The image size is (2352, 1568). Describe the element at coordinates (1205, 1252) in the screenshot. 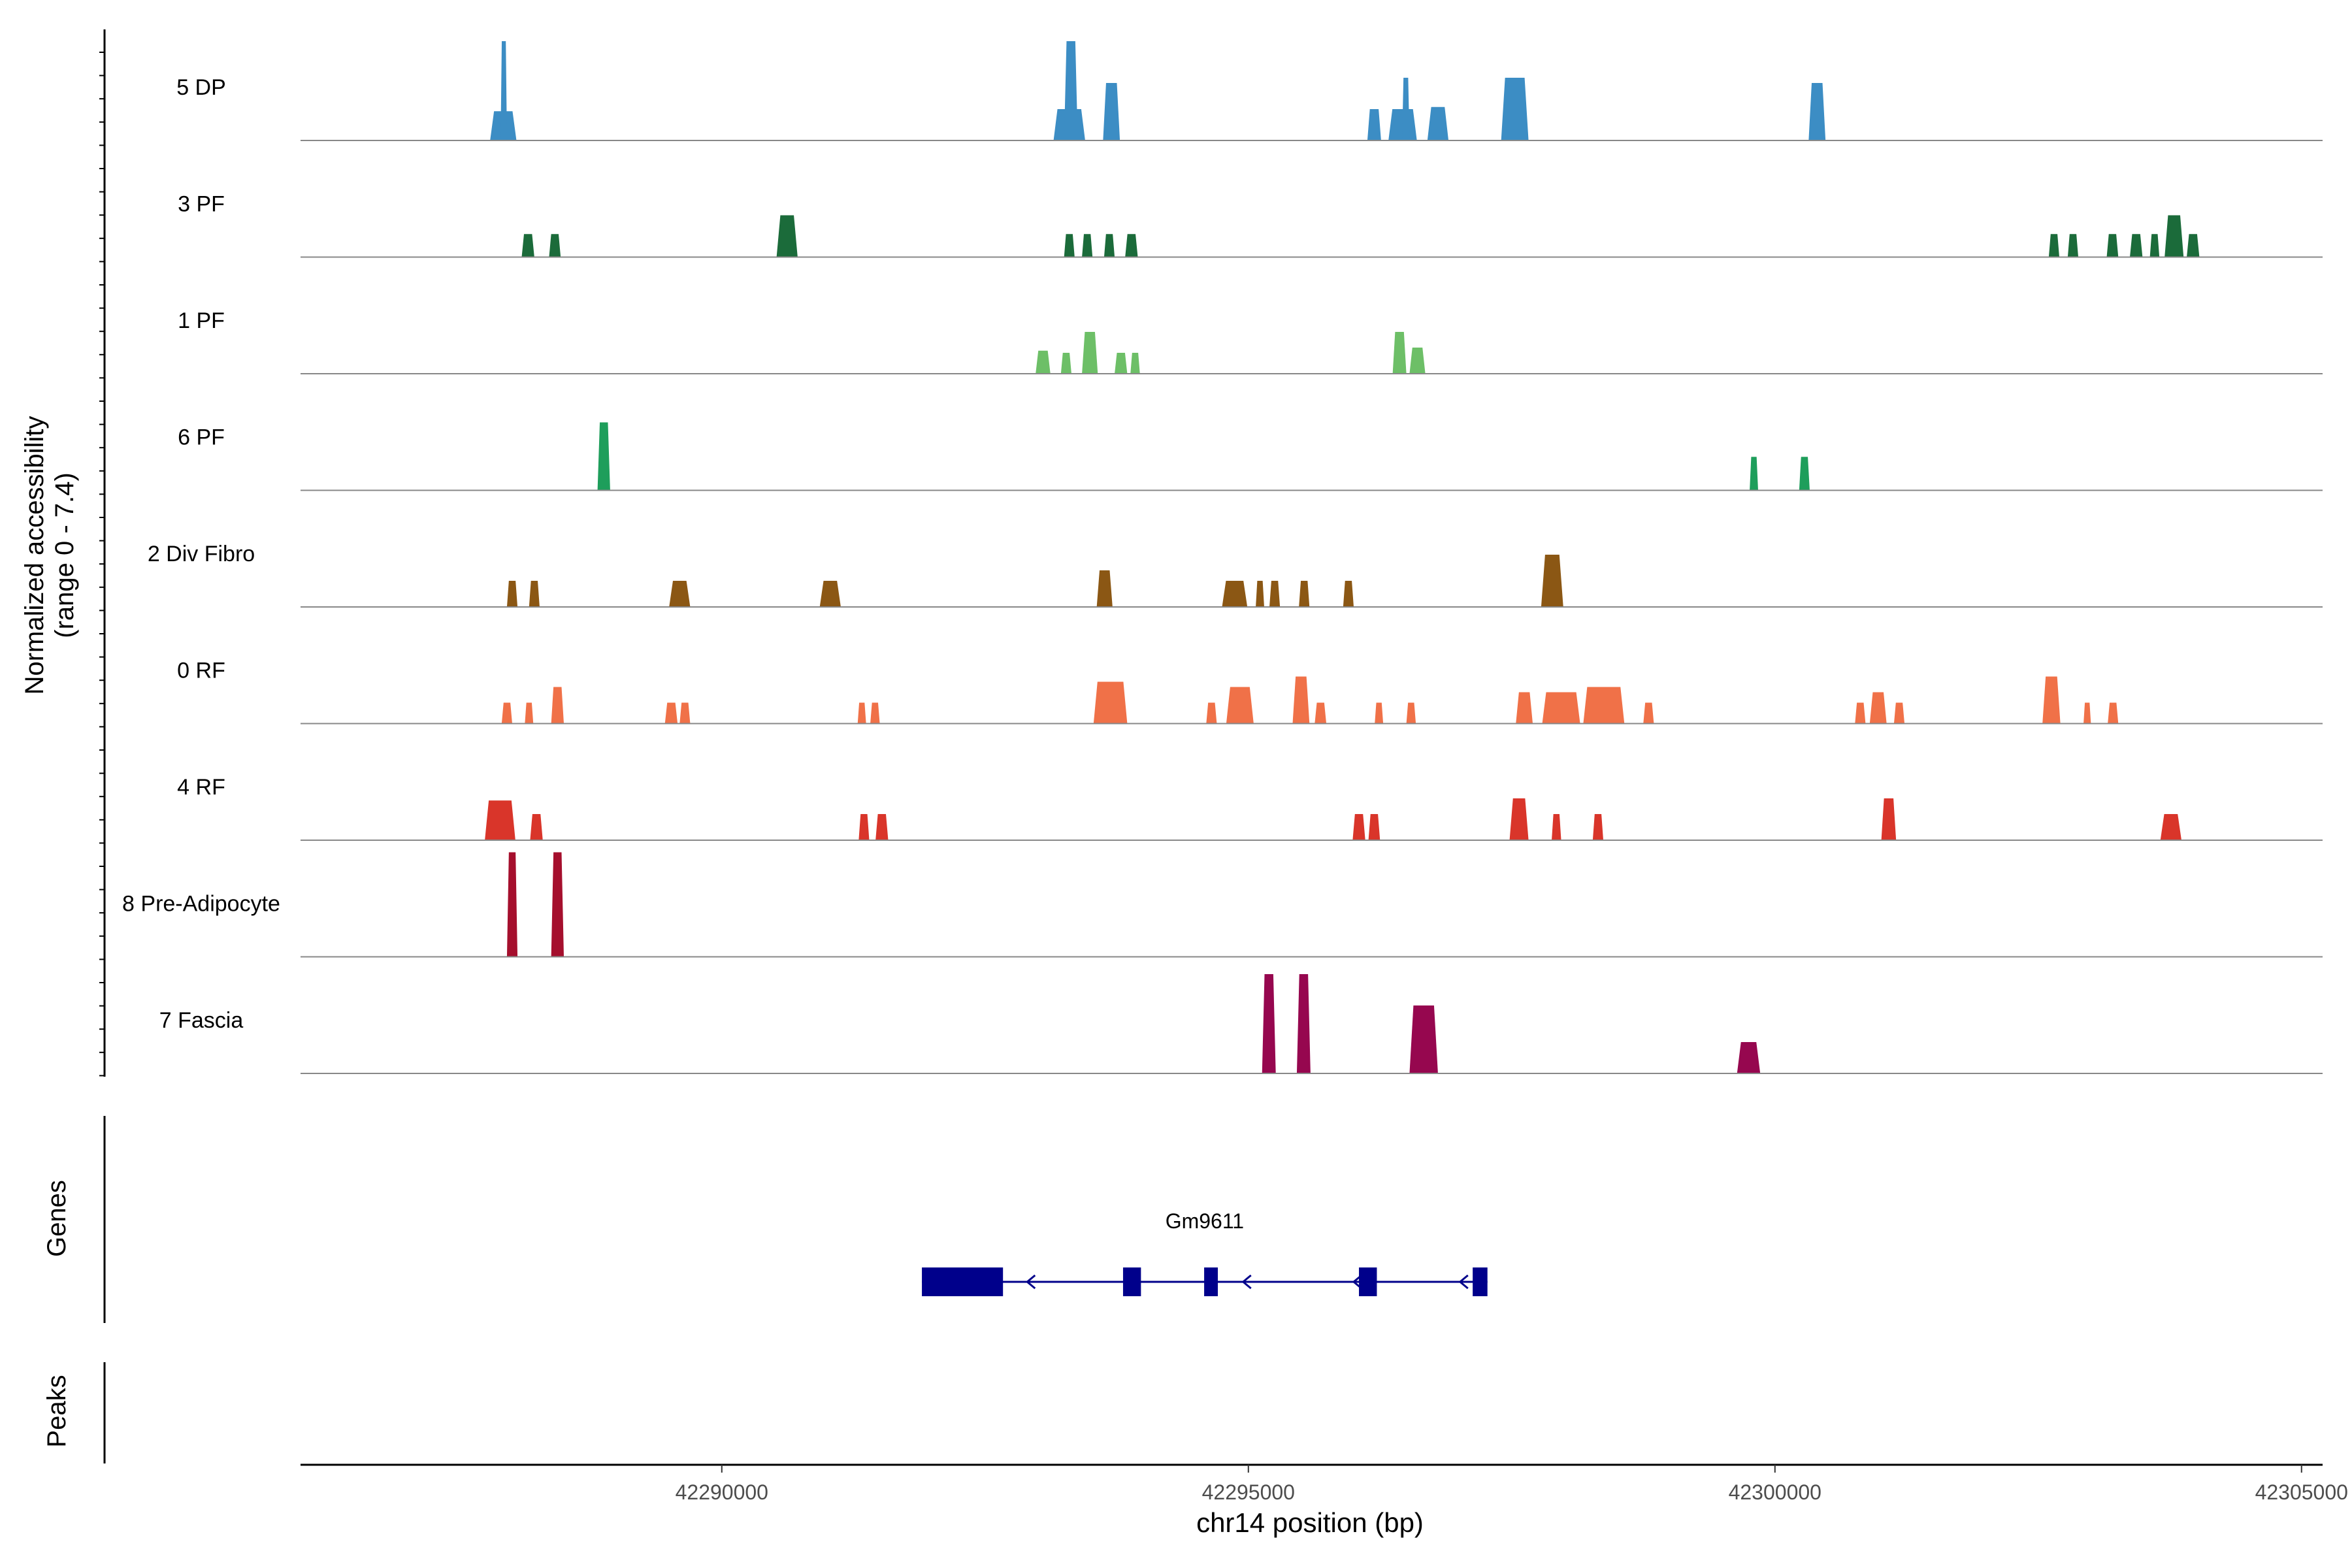

I see `gene-model: Gm9611` at that location.